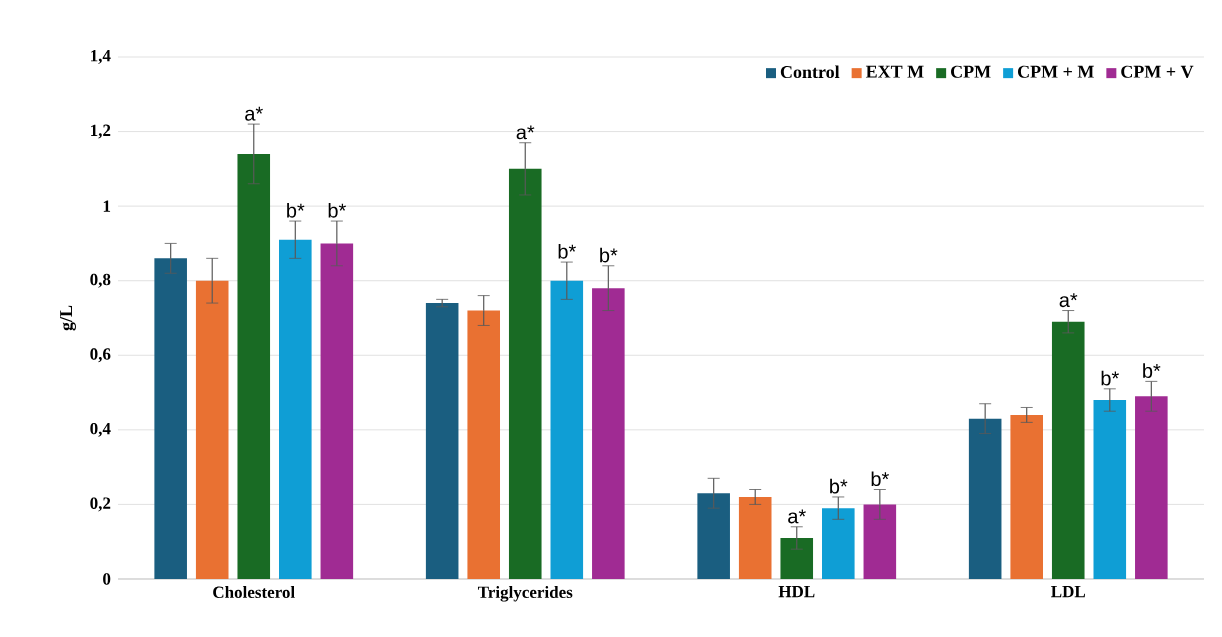 The image size is (1222, 637). Describe the element at coordinates (254, 592) in the screenshot. I see `x-tick-label: Cholesterol` at that location.